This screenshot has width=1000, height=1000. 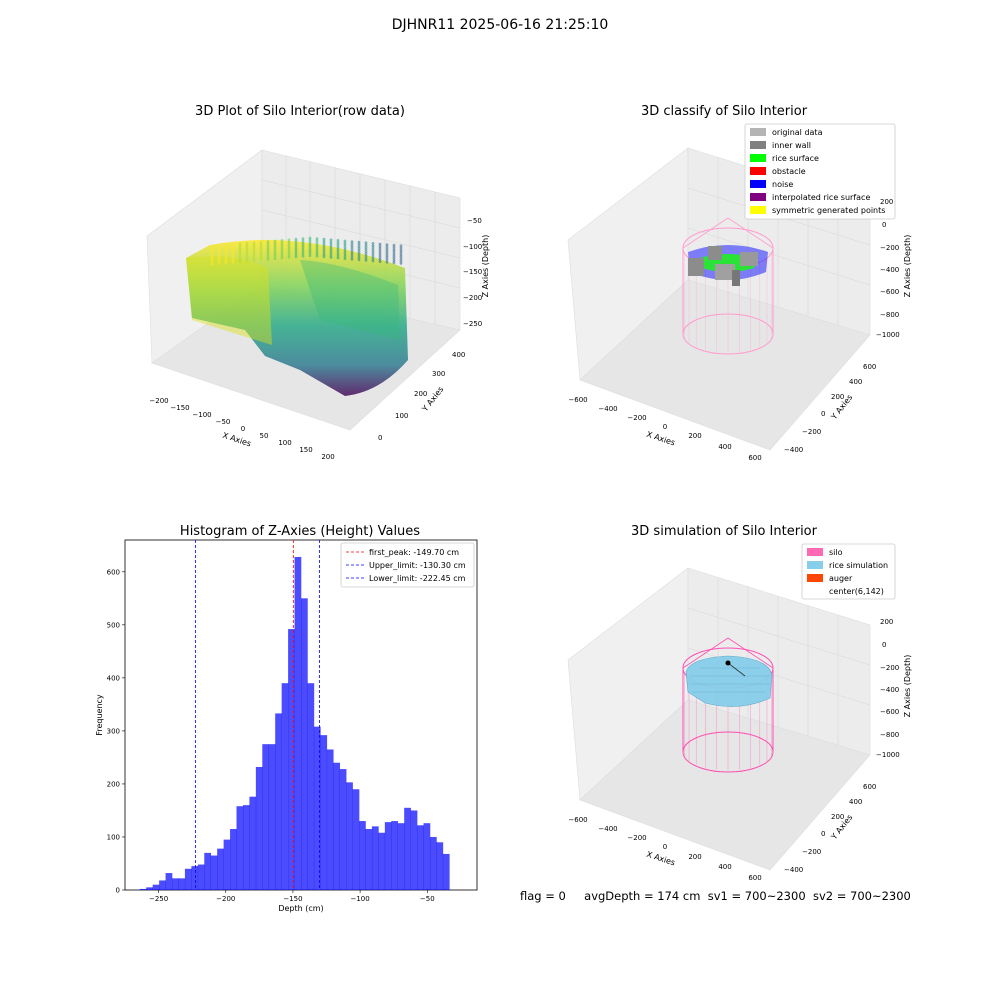 I want to click on legend-label: Upper_limit: -130.30 cm, so click(x=417, y=565).